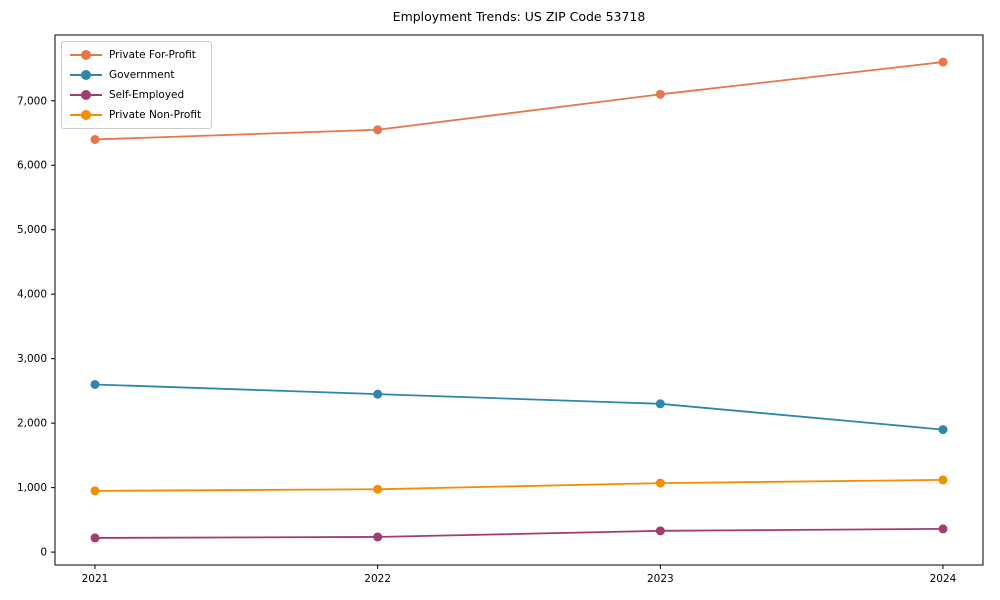  I want to click on legend-label: Self-Employed, so click(147, 95).